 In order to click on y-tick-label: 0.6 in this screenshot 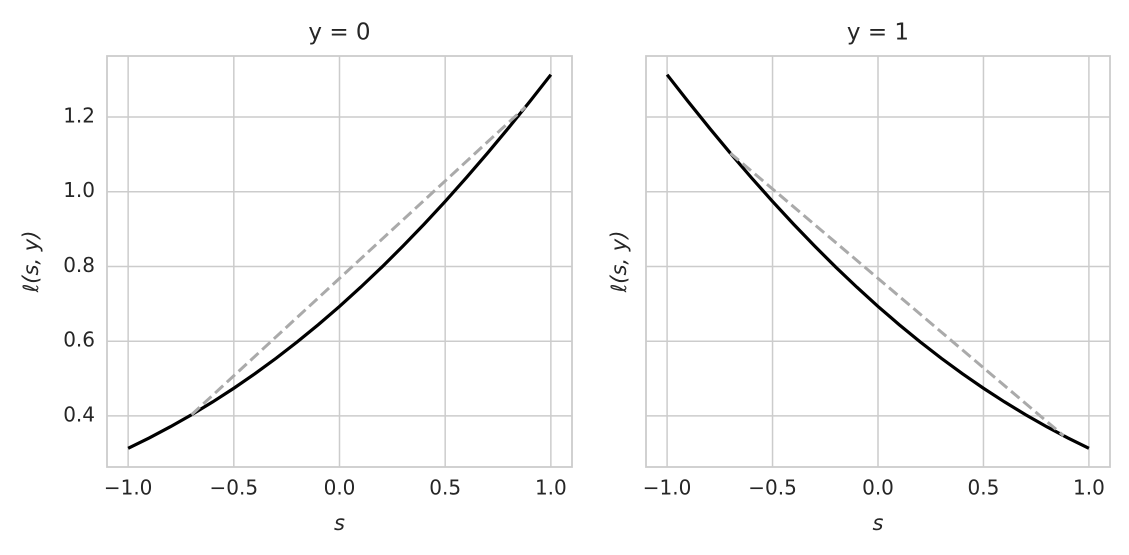, I will do `click(79, 340)`.